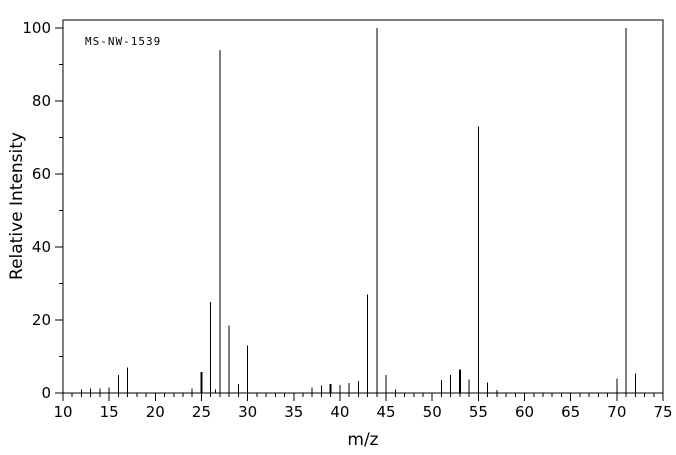 Image resolution: width=676 pixels, height=455 pixels. I want to click on x-tick-label: 20, so click(155, 412).